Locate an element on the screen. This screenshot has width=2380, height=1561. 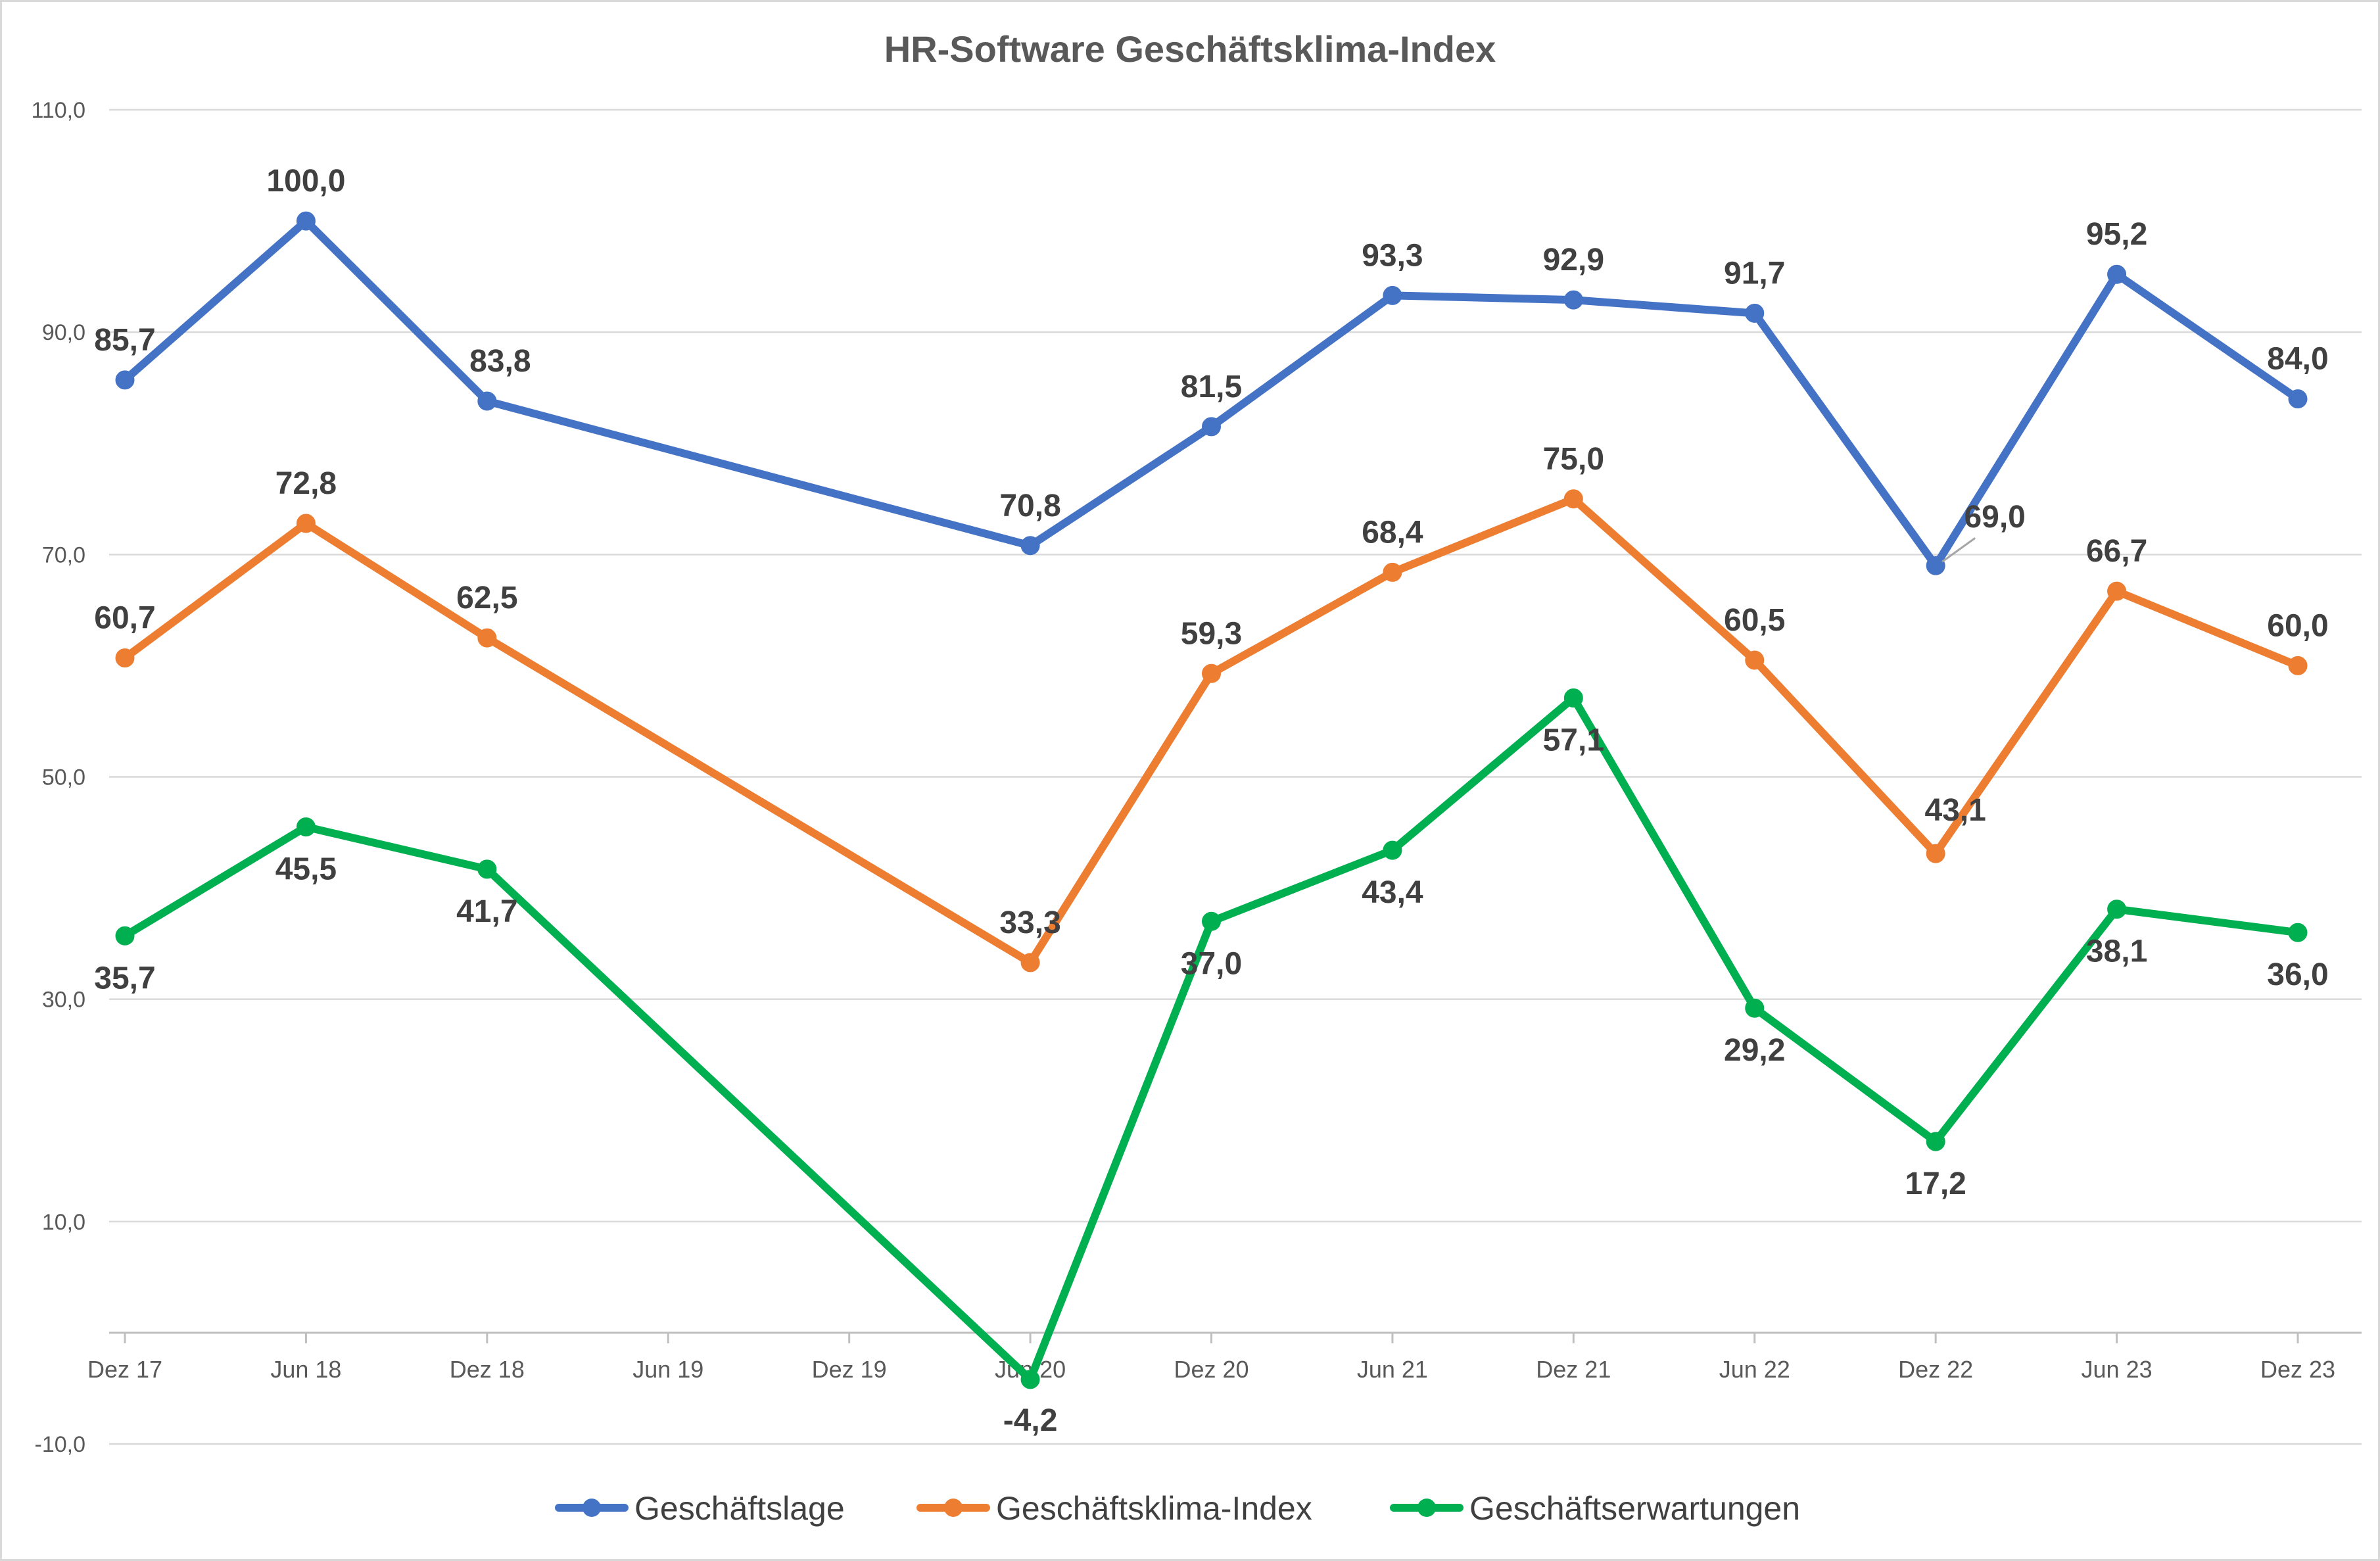
data-label-leader is located at coordinates (1958, 550).